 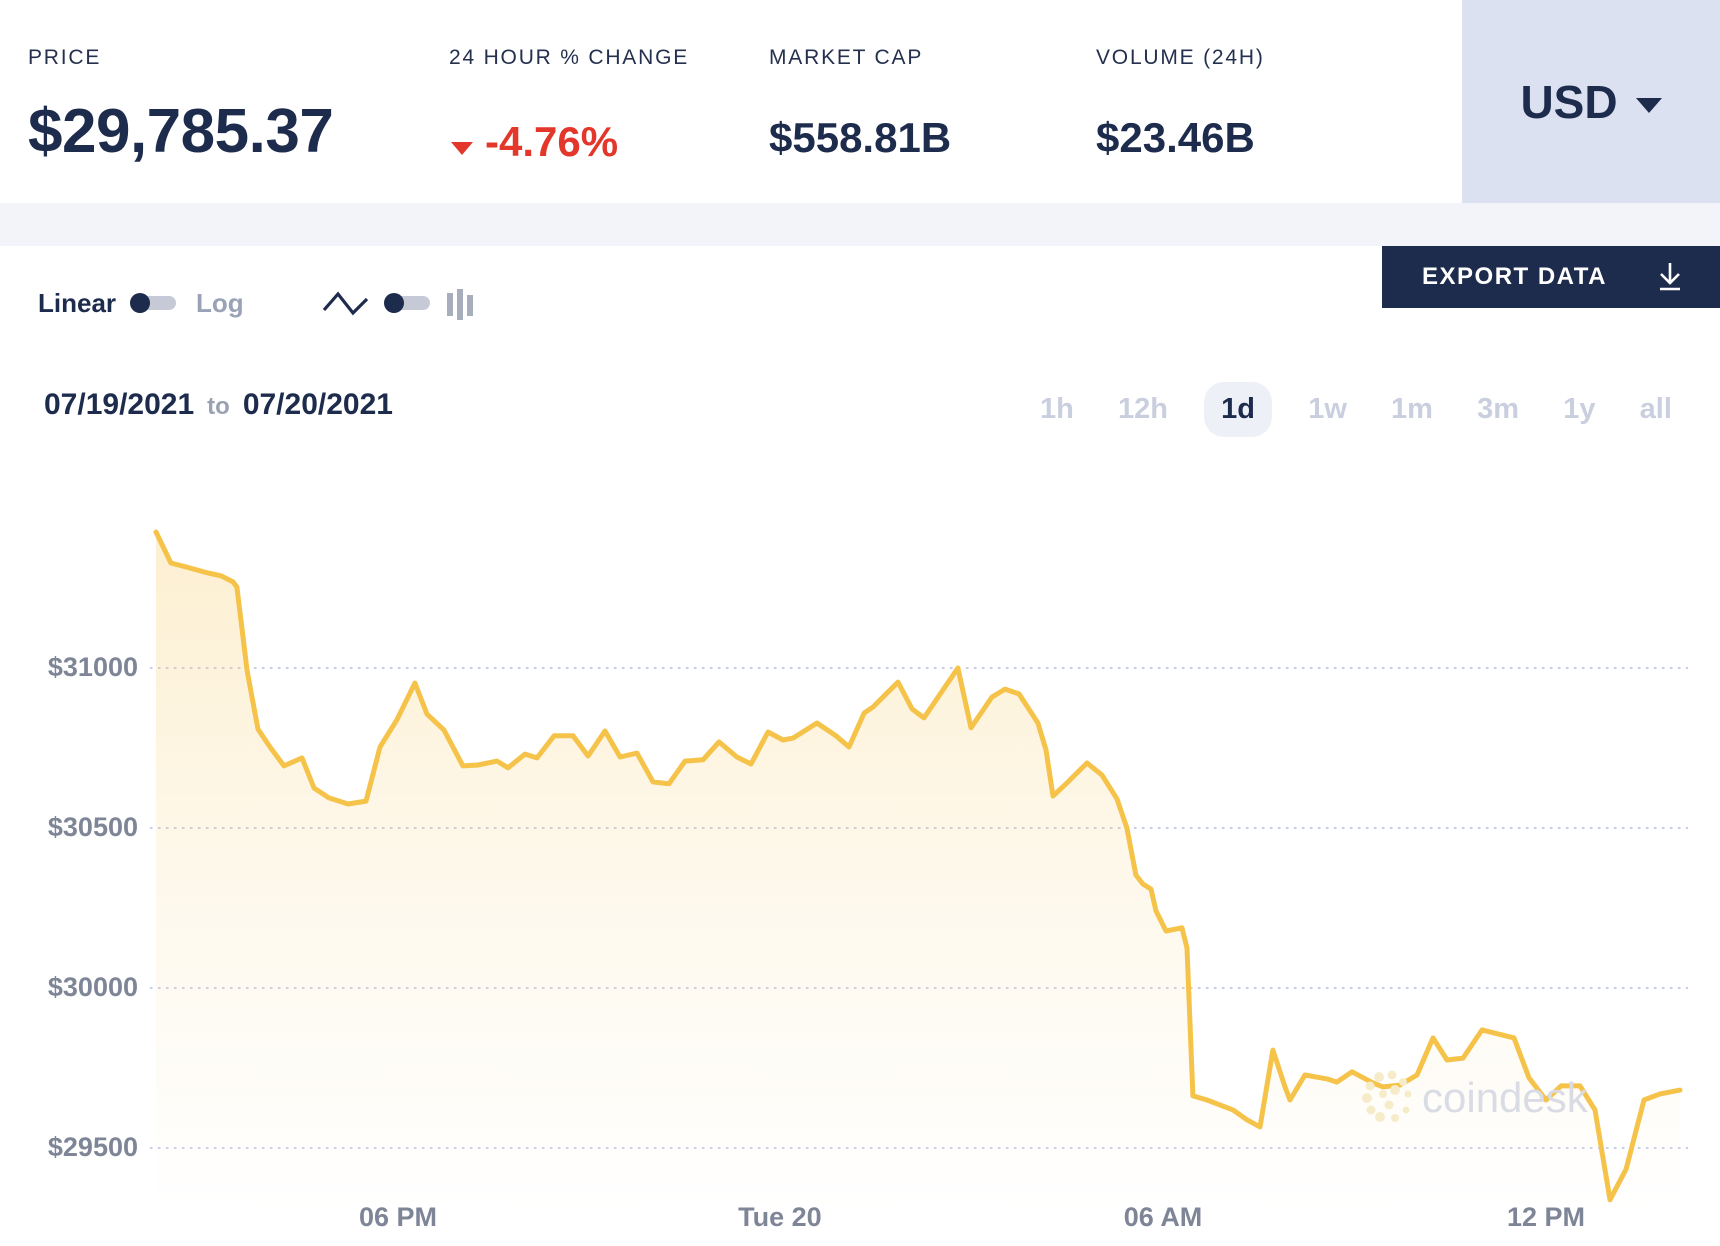 What do you see at coordinates (1057, 408) in the screenshot?
I see `tab-1h: 1h` at bounding box center [1057, 408].